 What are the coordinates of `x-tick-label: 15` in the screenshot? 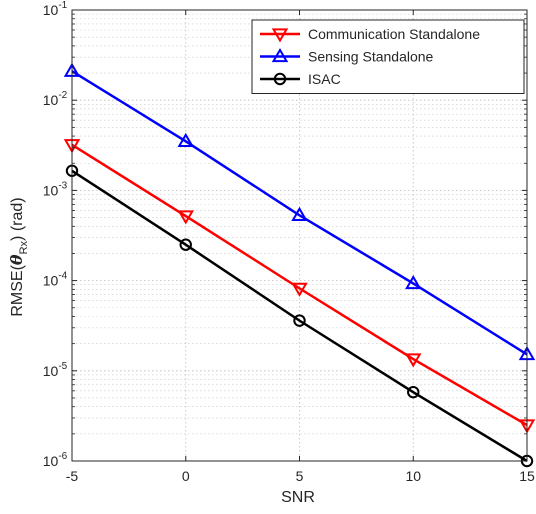 It's located at (527, 476).